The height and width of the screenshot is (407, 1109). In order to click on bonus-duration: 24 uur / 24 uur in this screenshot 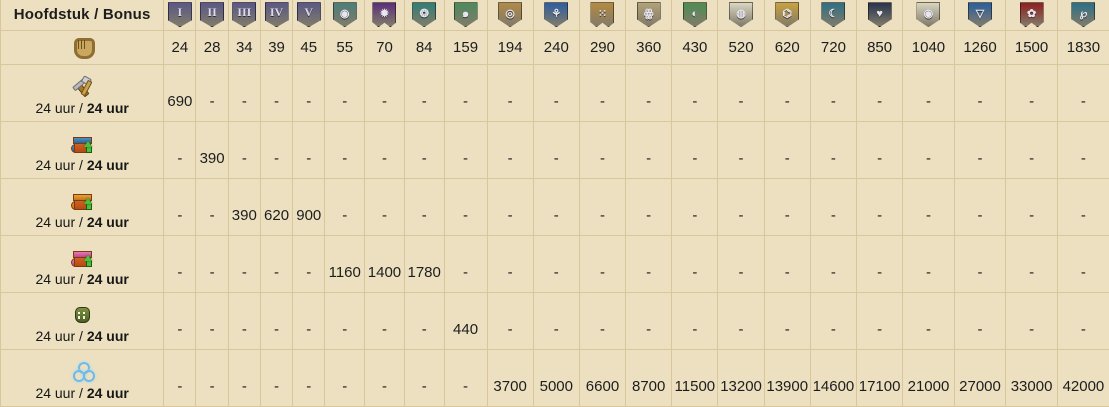, I will do `click(81, 222)`.